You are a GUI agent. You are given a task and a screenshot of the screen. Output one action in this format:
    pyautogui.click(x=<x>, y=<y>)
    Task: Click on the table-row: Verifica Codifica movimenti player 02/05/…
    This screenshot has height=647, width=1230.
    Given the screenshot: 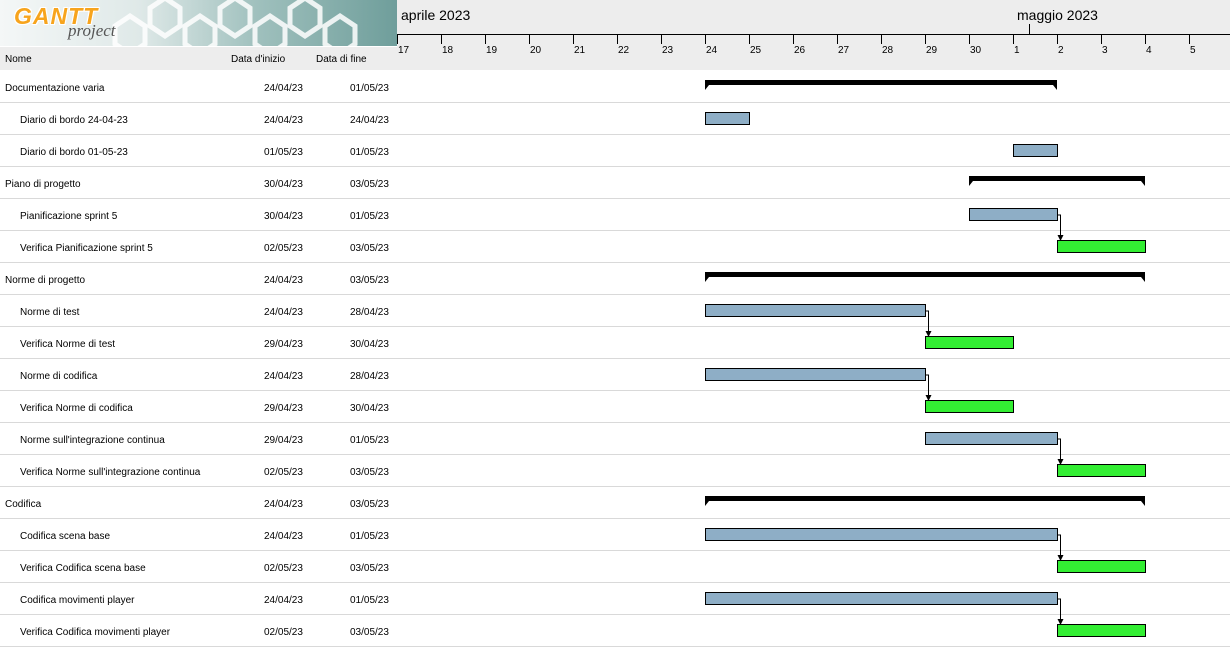 What is the action you would take?
    pyautogui.click(x=198, y=631)
    